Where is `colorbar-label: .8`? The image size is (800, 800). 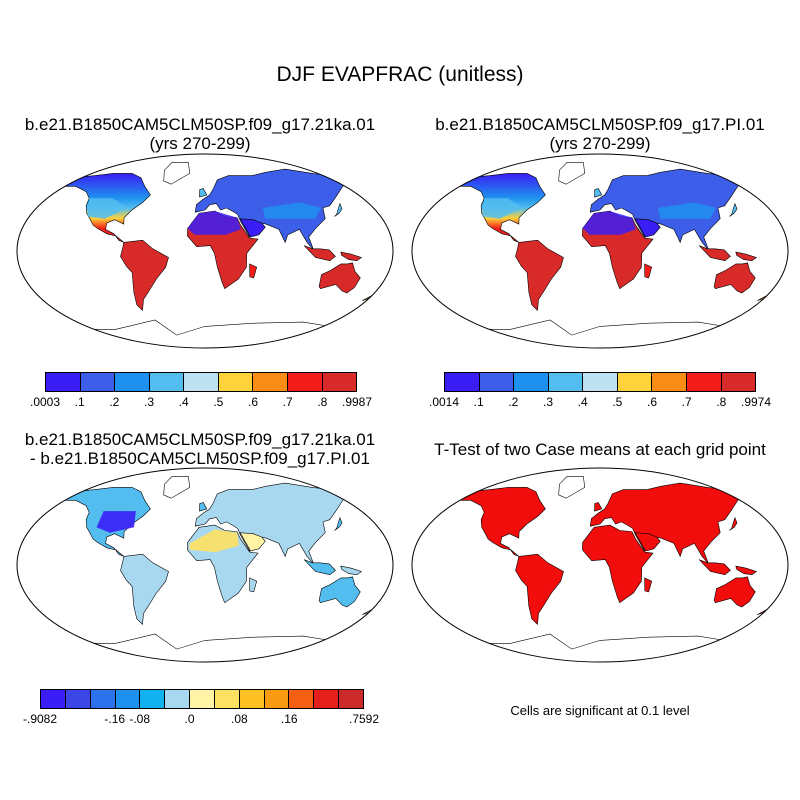 colorbar-label: .8 is located at coordinates (322, 402).